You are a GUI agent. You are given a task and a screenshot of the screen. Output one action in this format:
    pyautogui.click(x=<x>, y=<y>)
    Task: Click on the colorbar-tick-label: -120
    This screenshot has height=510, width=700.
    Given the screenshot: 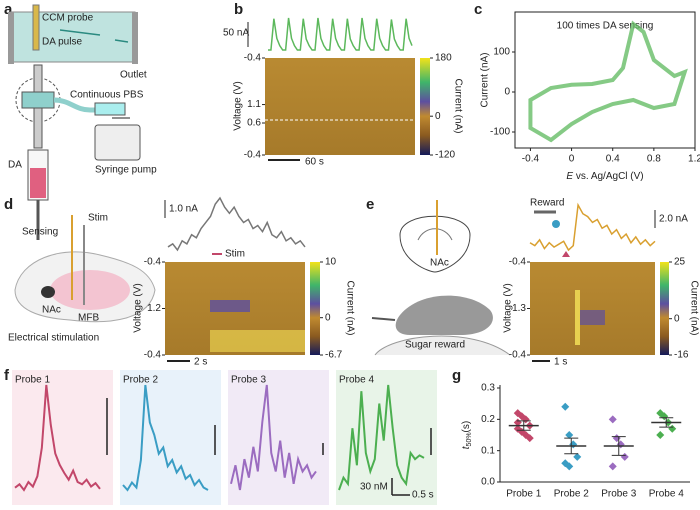 What is the action you would take?
    pyautogui.click(x=445, y=155)
    